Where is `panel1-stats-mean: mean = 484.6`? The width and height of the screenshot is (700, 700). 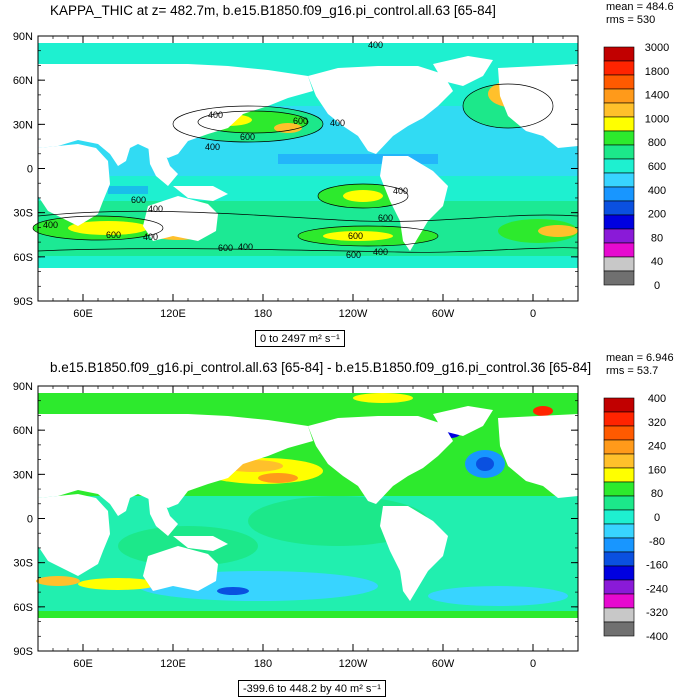 panel1-stats-mean: mean = 484.6 is located at coordinates (640, 7).